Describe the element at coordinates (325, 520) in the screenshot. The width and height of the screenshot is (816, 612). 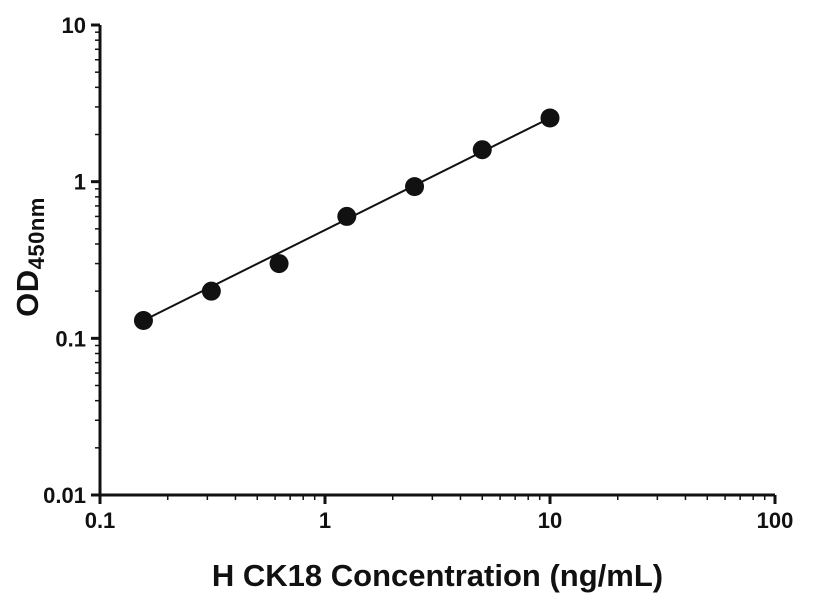
I see `x-tick-label: 1` at that location.